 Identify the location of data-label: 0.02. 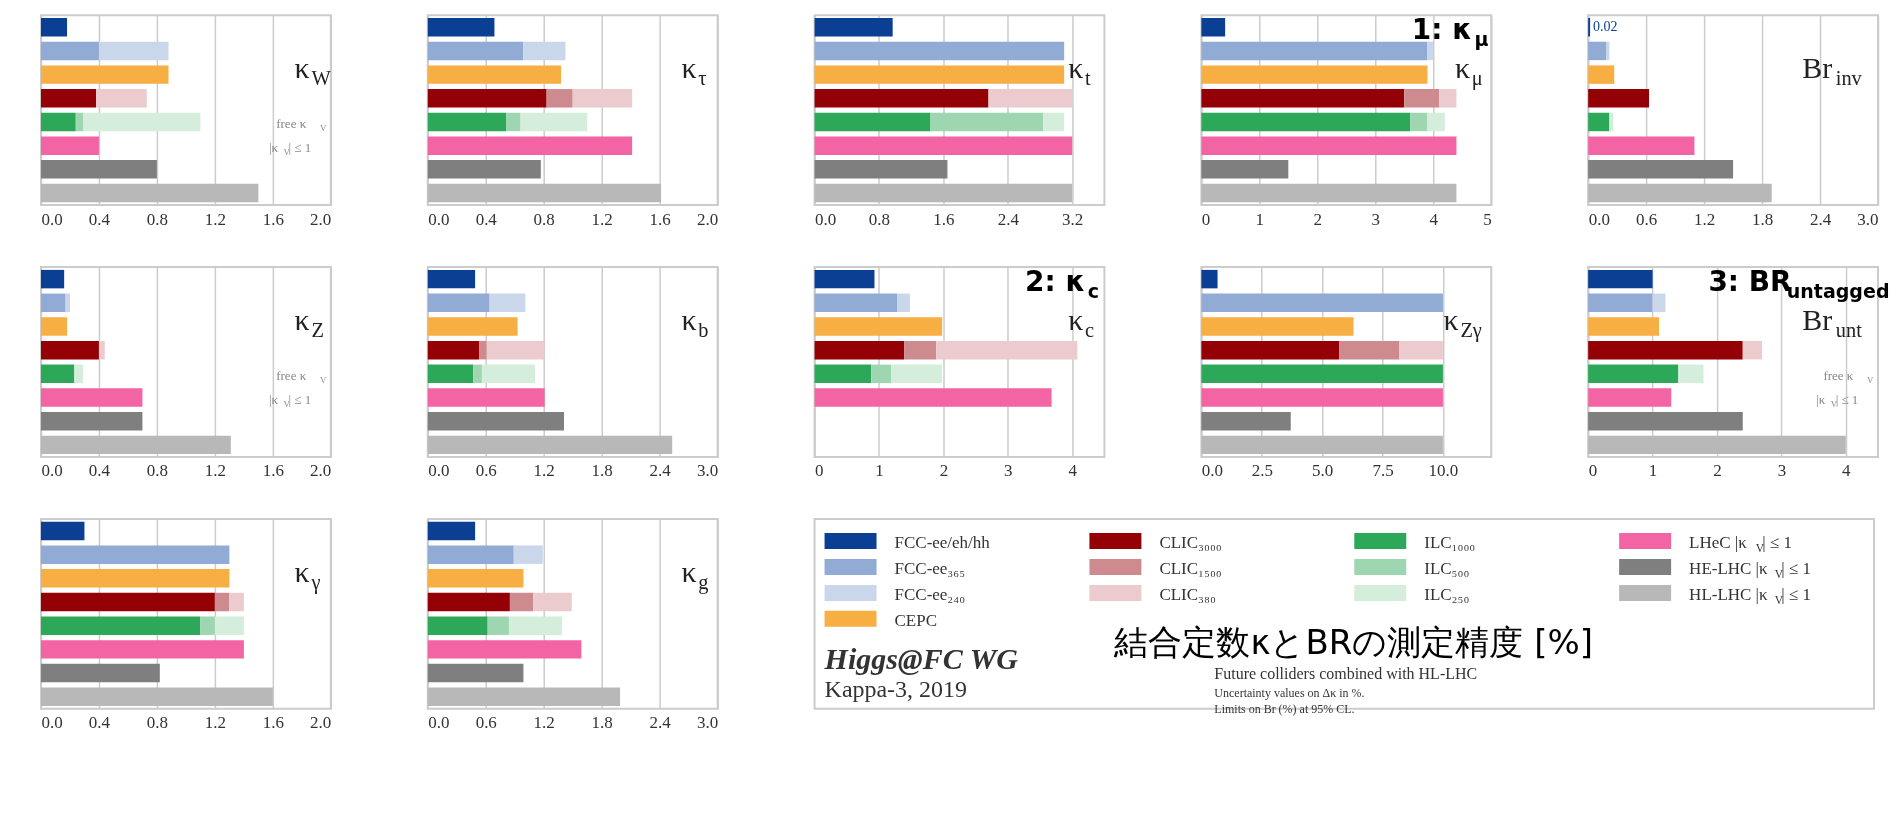
(1605, 27).